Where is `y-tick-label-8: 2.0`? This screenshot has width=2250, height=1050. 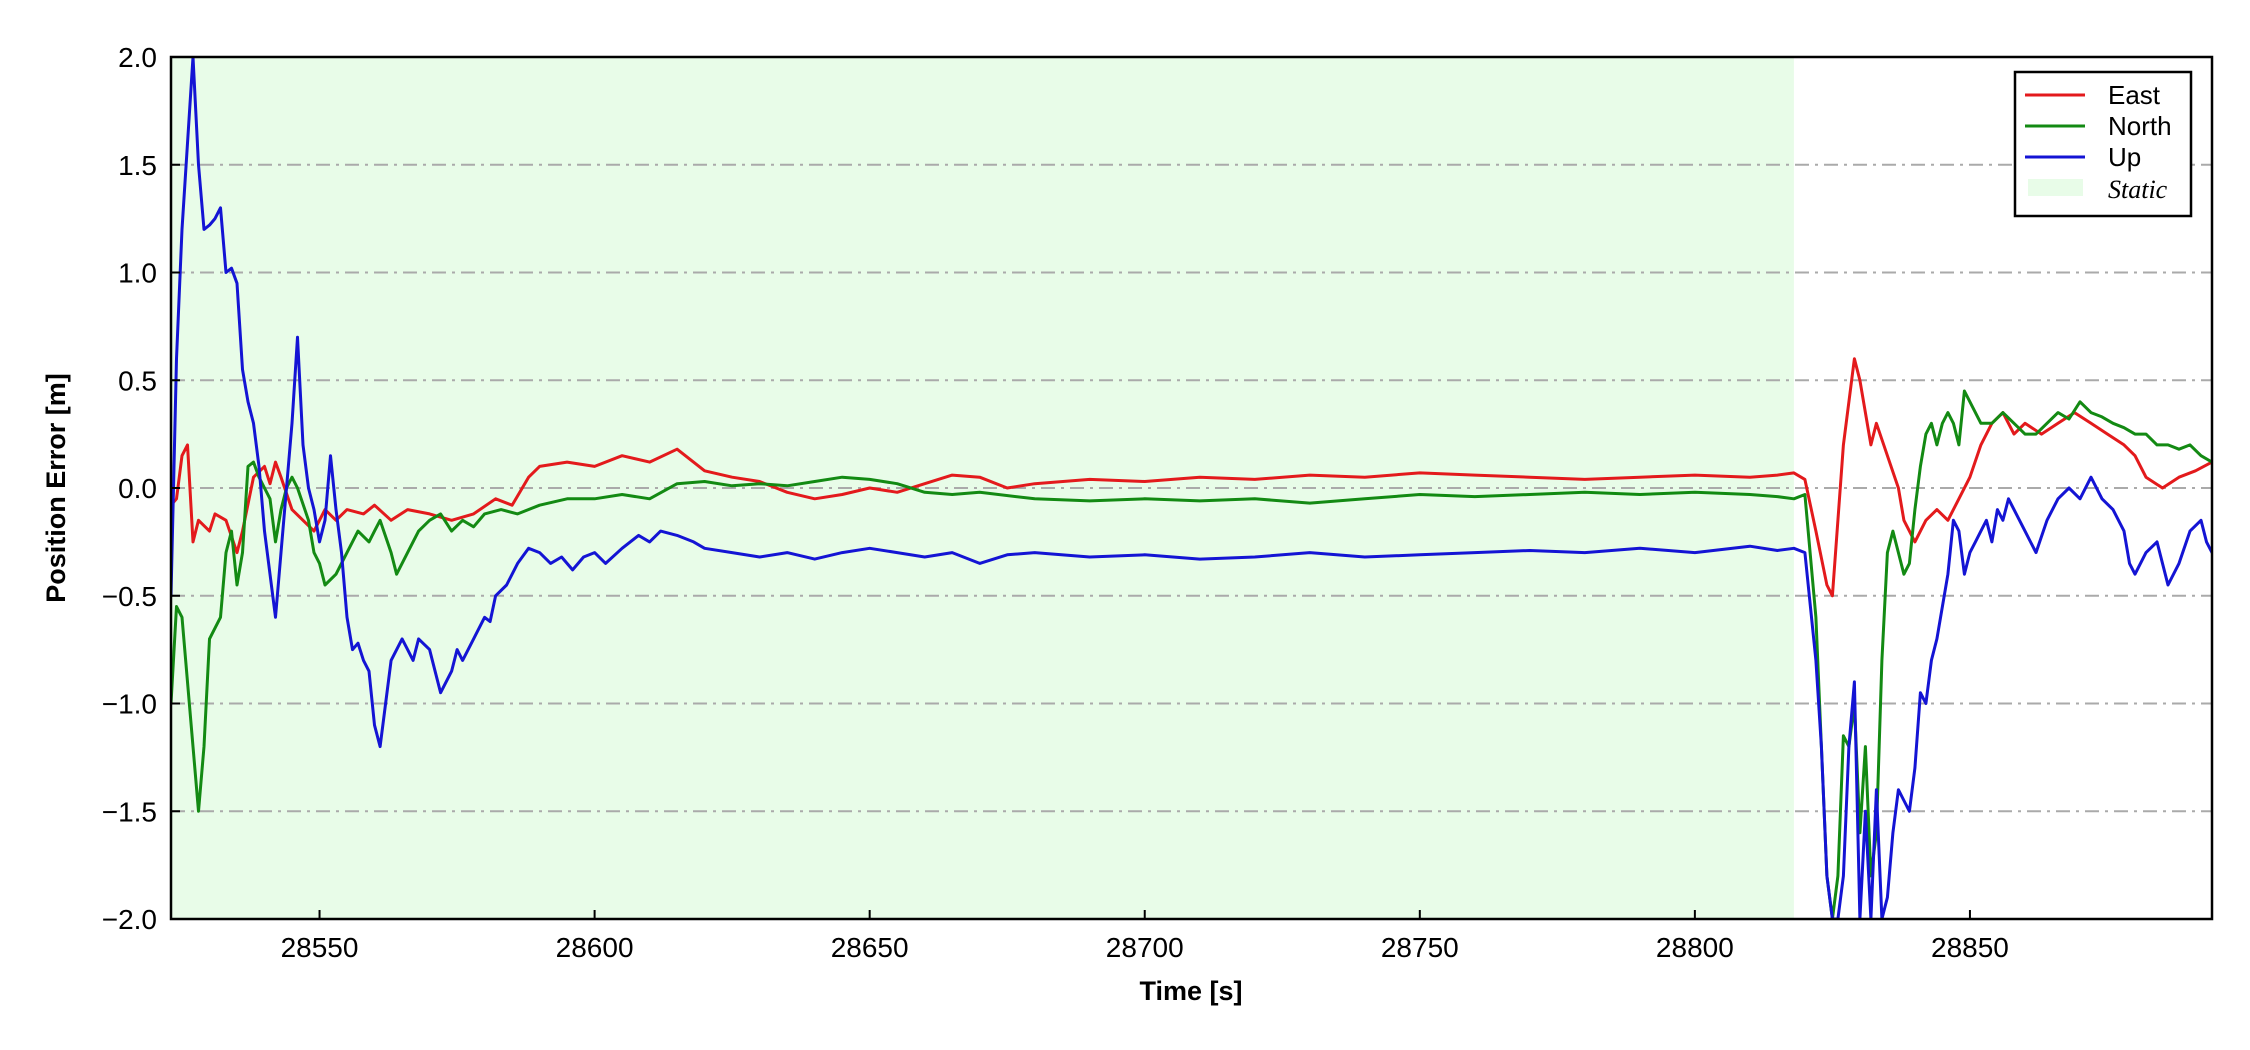
y-tick-label-8: 2.0 is located at coordinates (137, 57).